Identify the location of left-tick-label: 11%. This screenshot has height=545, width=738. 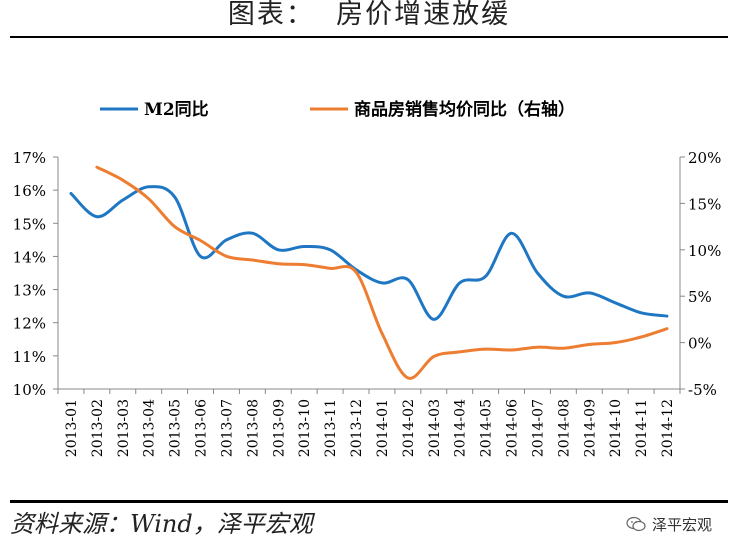
(29, 357).